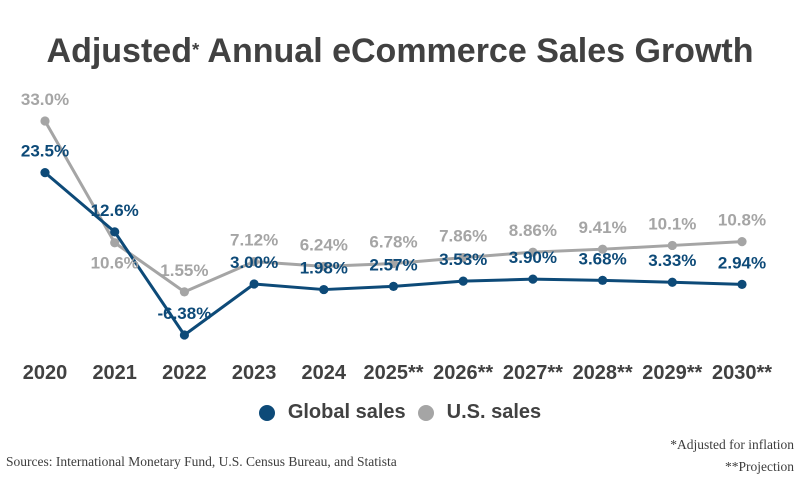  I want to click on u-s-sales-data-label: 33.0%, so click(45, 99).